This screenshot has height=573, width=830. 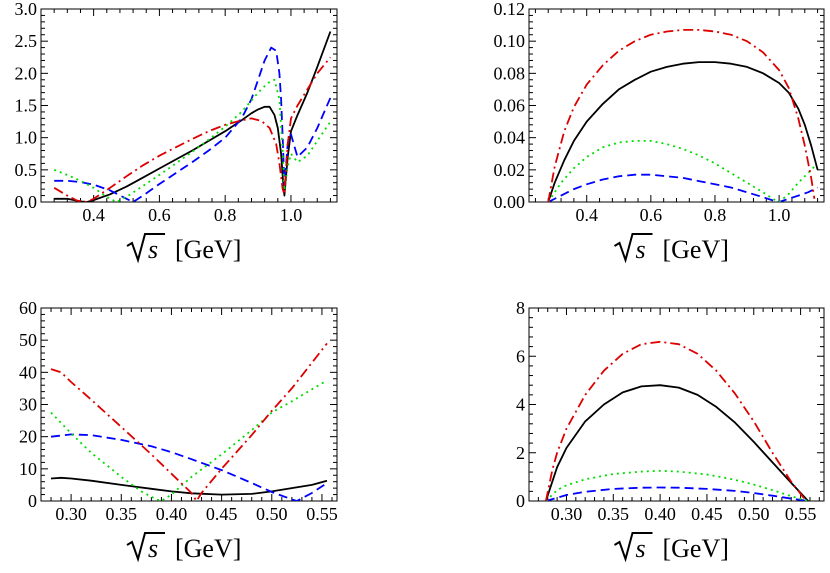 What do you see at coordinates (510, 73) in the screenshot?
I see `y-tick-label: 0.08` at bounding box center [510, 73].